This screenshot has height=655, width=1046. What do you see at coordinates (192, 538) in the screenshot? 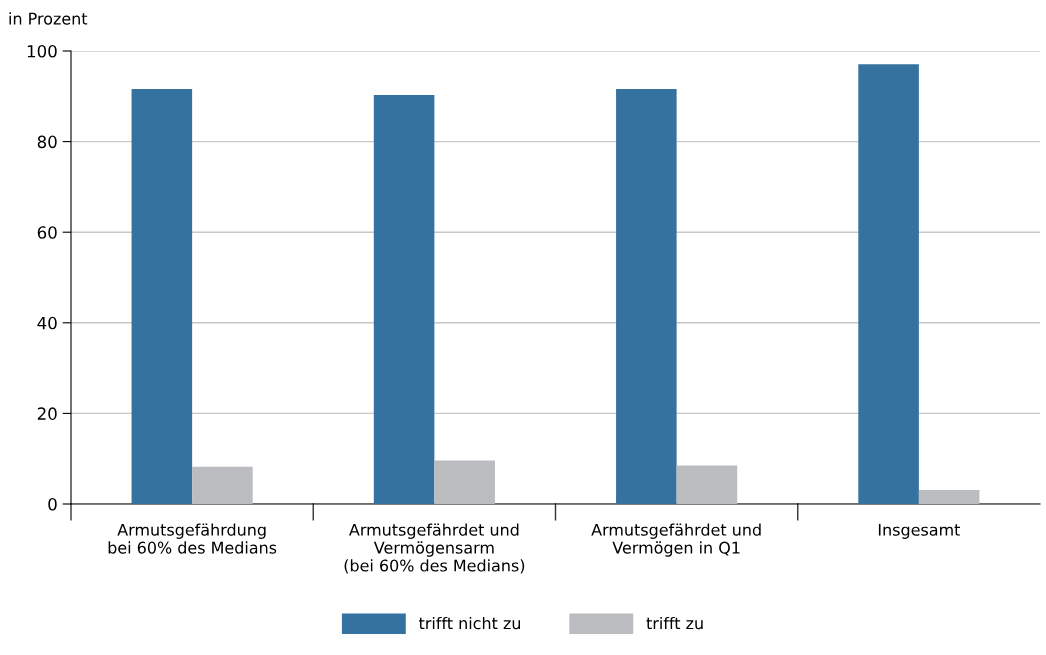
I see `x-tick-label: Armutsgefährdung bei 60% des Medians` at bounding box center [192, 538].